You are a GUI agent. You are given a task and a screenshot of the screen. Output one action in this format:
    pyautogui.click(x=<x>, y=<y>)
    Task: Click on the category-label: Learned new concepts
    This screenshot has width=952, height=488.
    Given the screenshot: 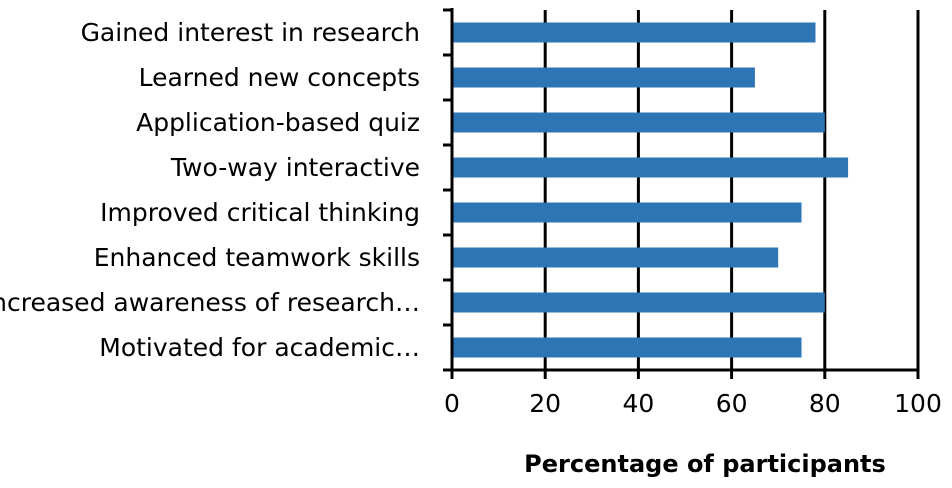 What is the action you would take?
    pyautogui.click(x=279, y=77)
    